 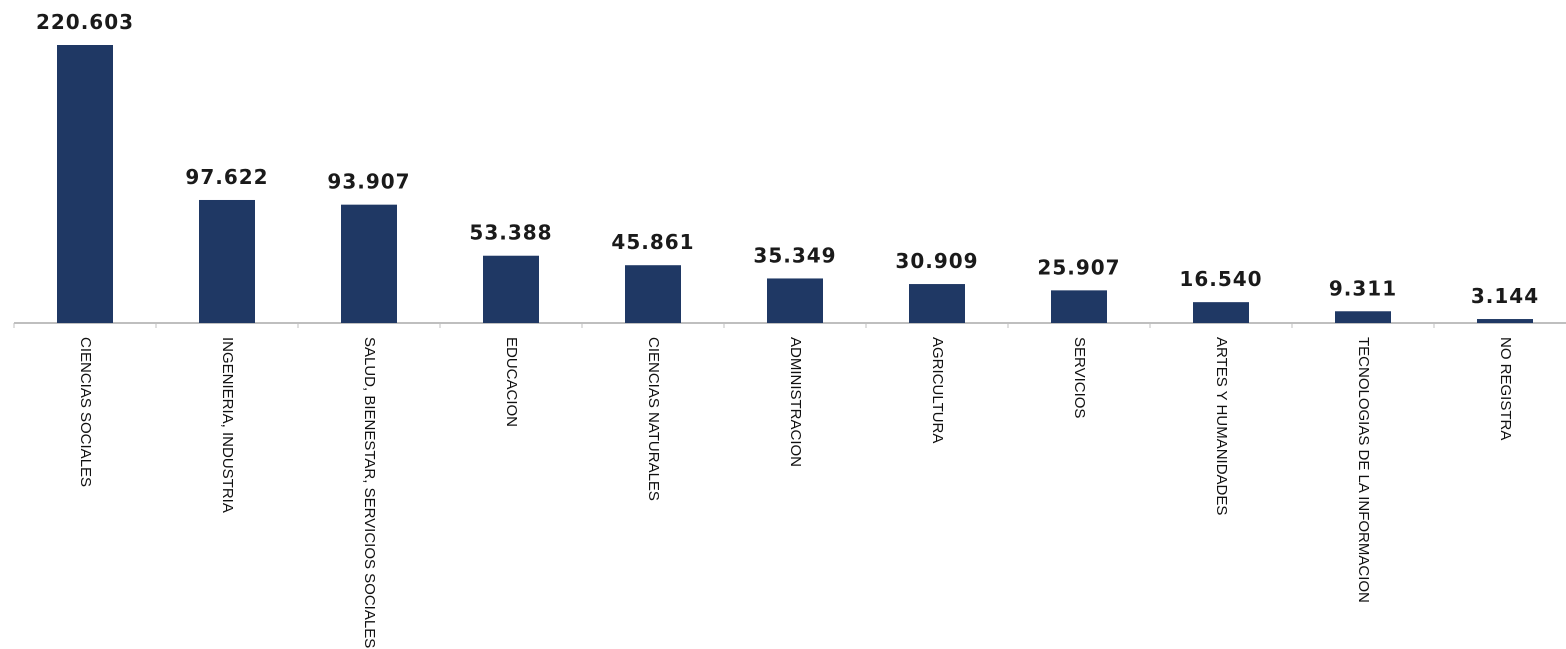 What do you see at coordinates (937, 390) in the screenshot?
I see `category-label: AGRICULTURA` at bounding box center [937, 390].